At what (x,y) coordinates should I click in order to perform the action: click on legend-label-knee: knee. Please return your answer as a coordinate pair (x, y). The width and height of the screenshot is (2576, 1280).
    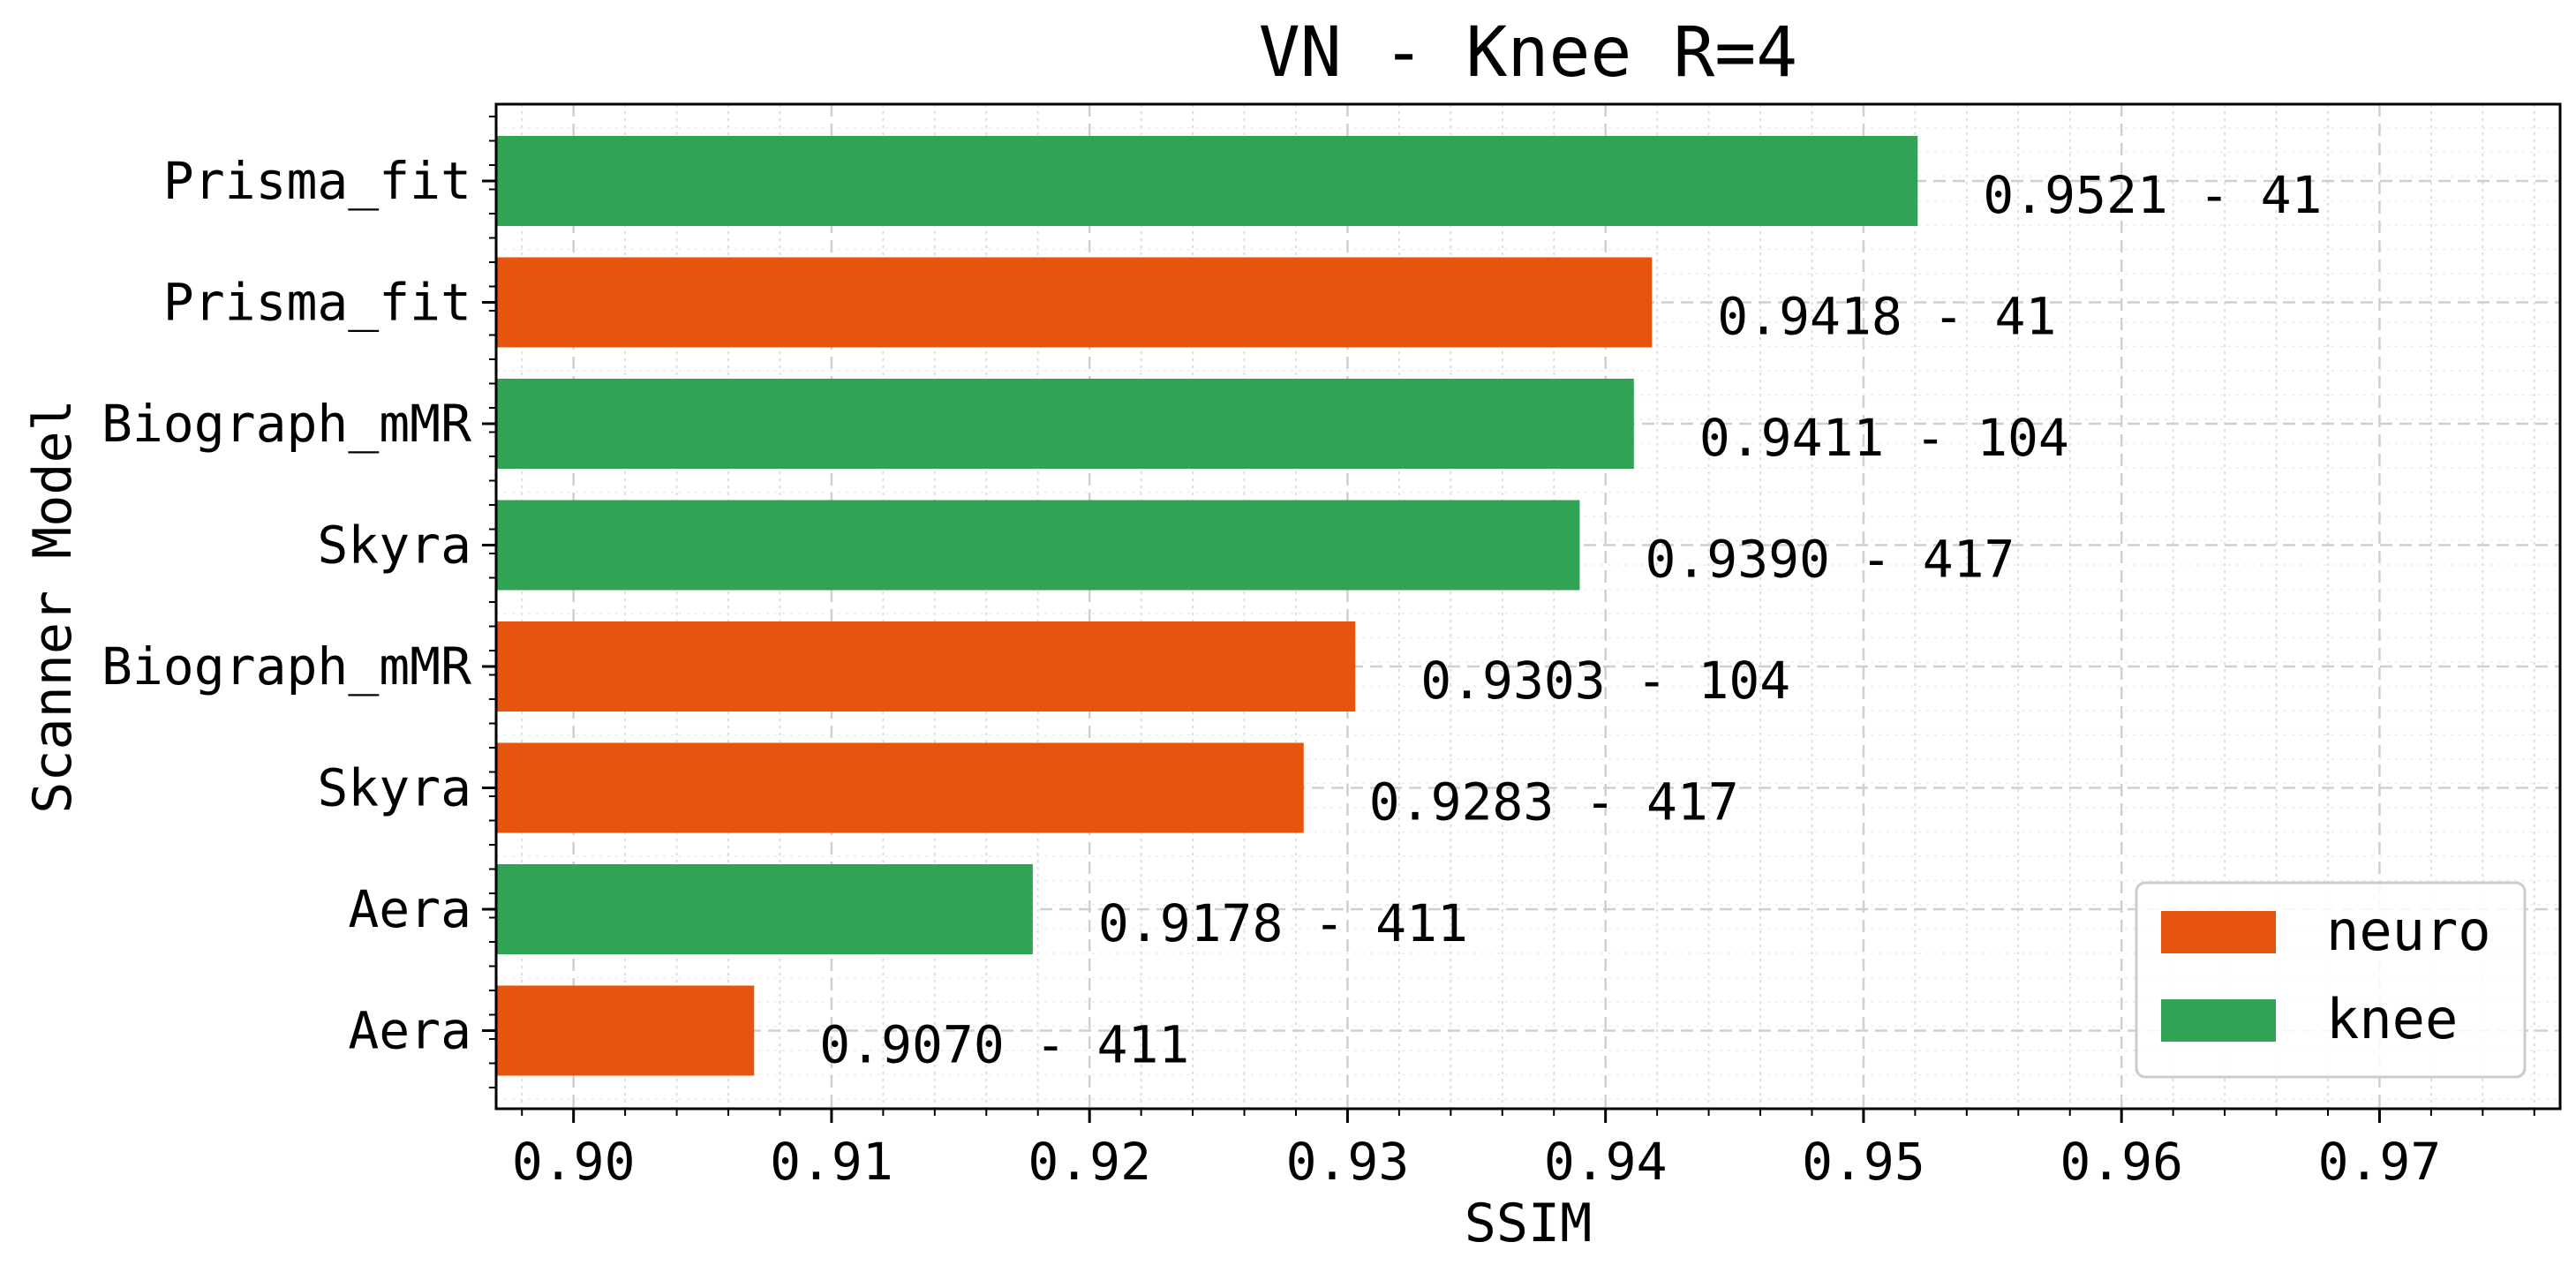
    Looking at the image, I should click on (2392, 1019).